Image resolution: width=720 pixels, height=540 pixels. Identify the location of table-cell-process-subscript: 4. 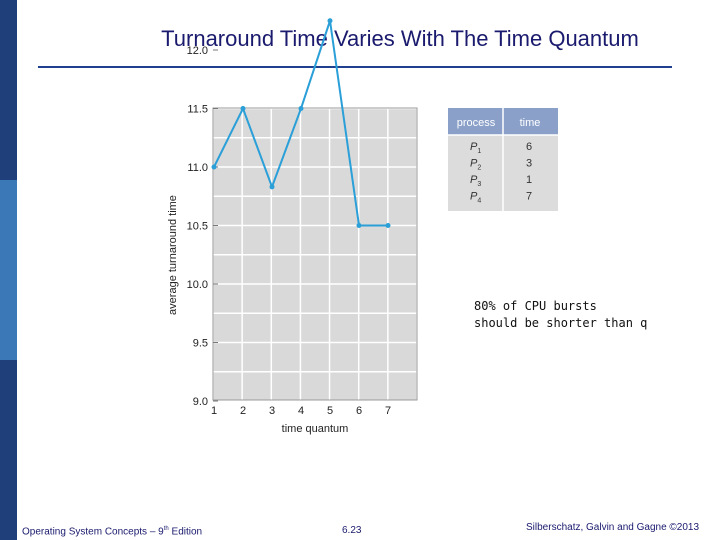
(479, 201).